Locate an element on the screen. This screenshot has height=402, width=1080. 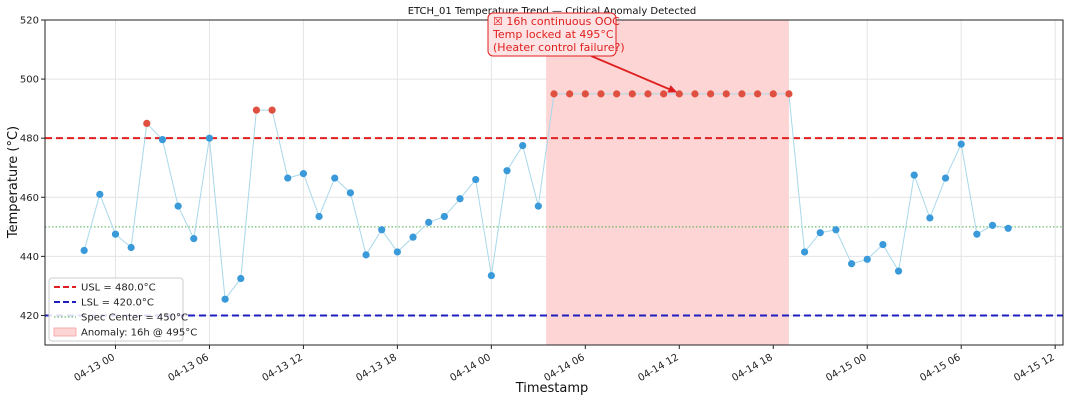
legend-label-0: USL = 480.0°C is located at coordinates (118, 288).